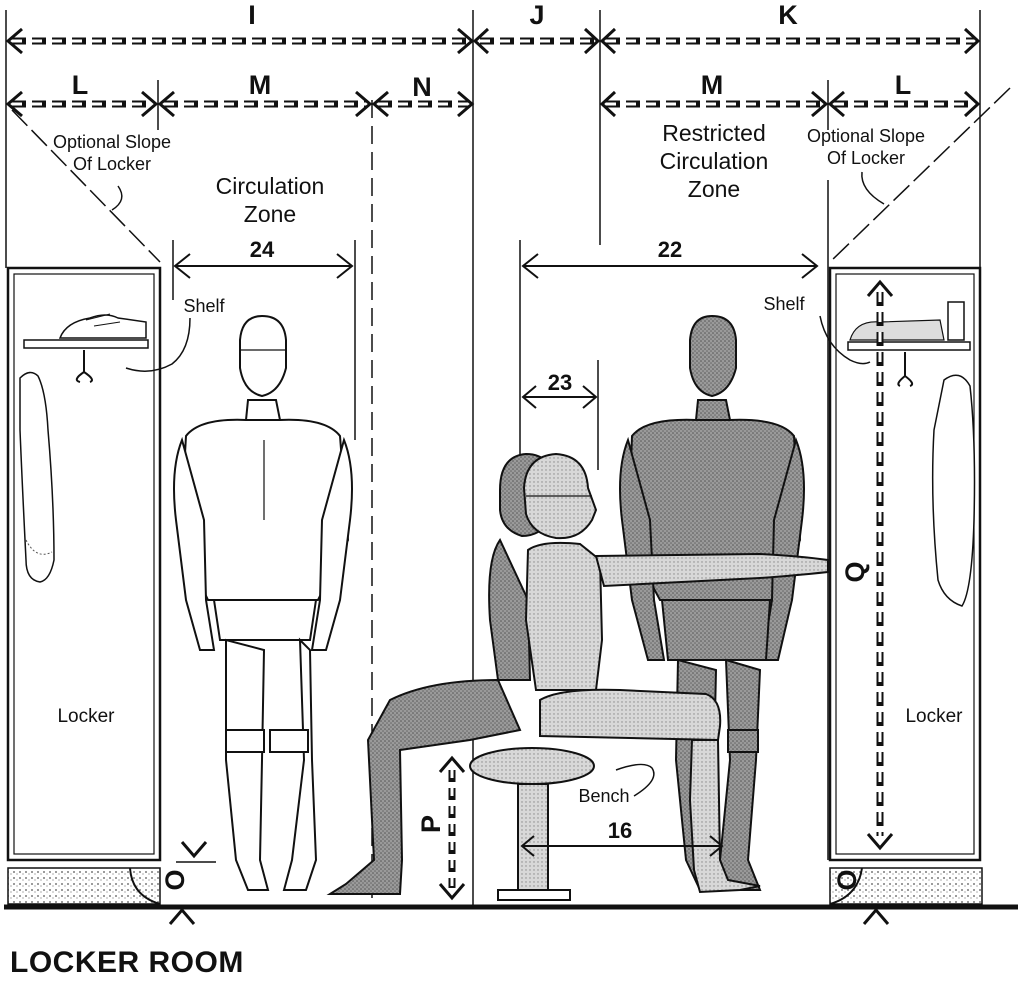  Describe the element at coordinates (260, 85) in the screenshot. I see `dim-label-M-left: M` at that location.